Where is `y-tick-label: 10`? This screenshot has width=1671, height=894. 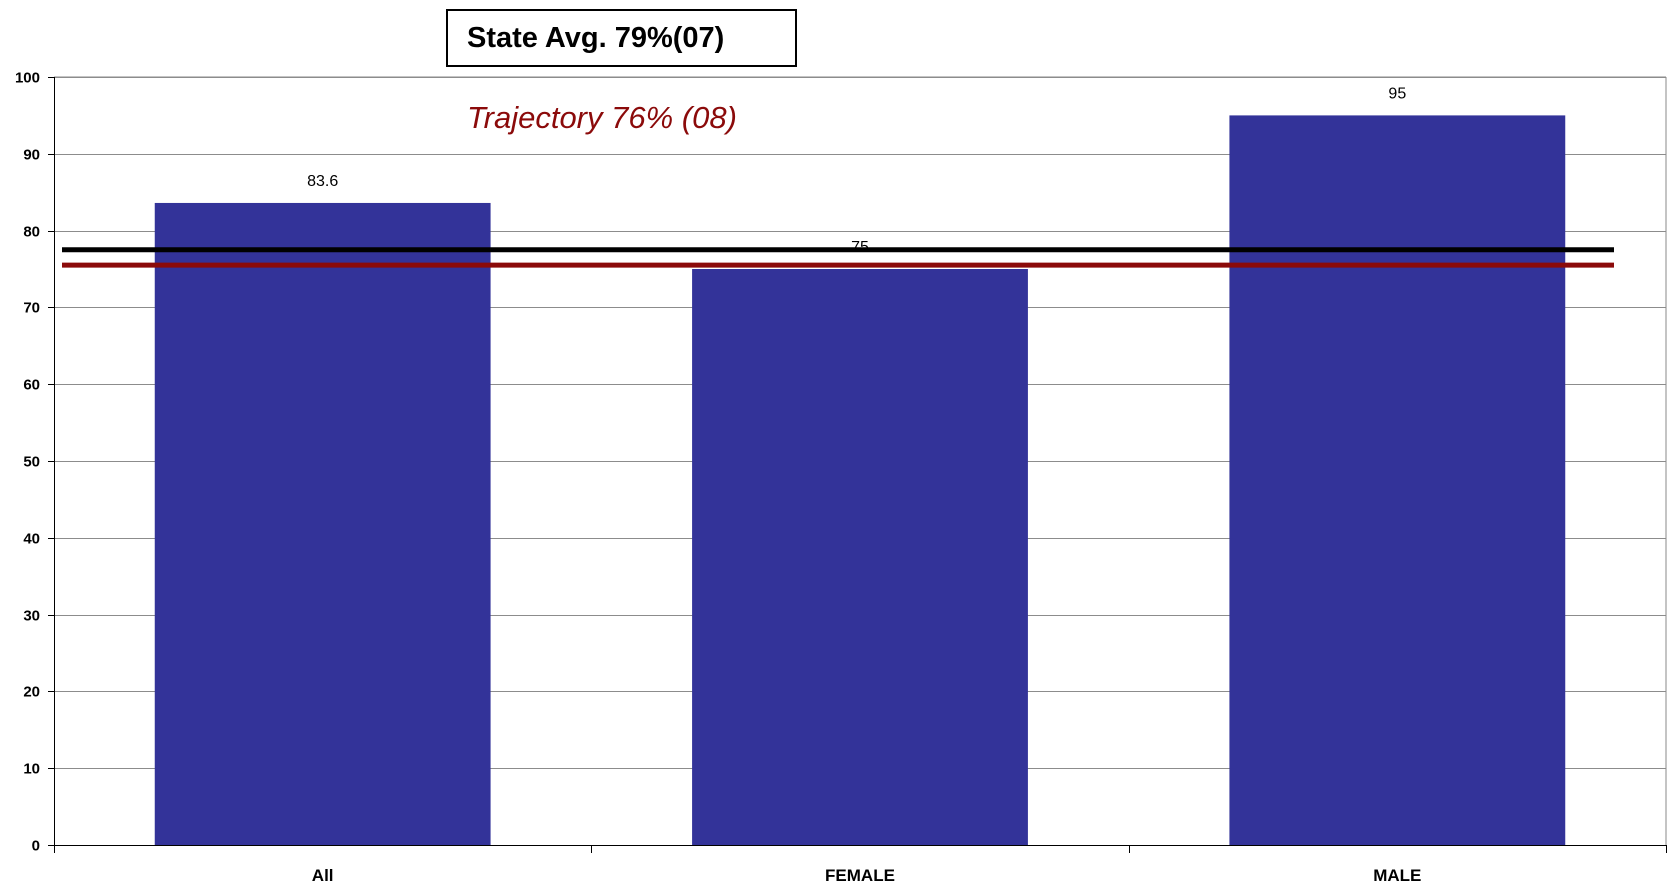
y-tick-label: 10 is located at coordinates (31, 769).